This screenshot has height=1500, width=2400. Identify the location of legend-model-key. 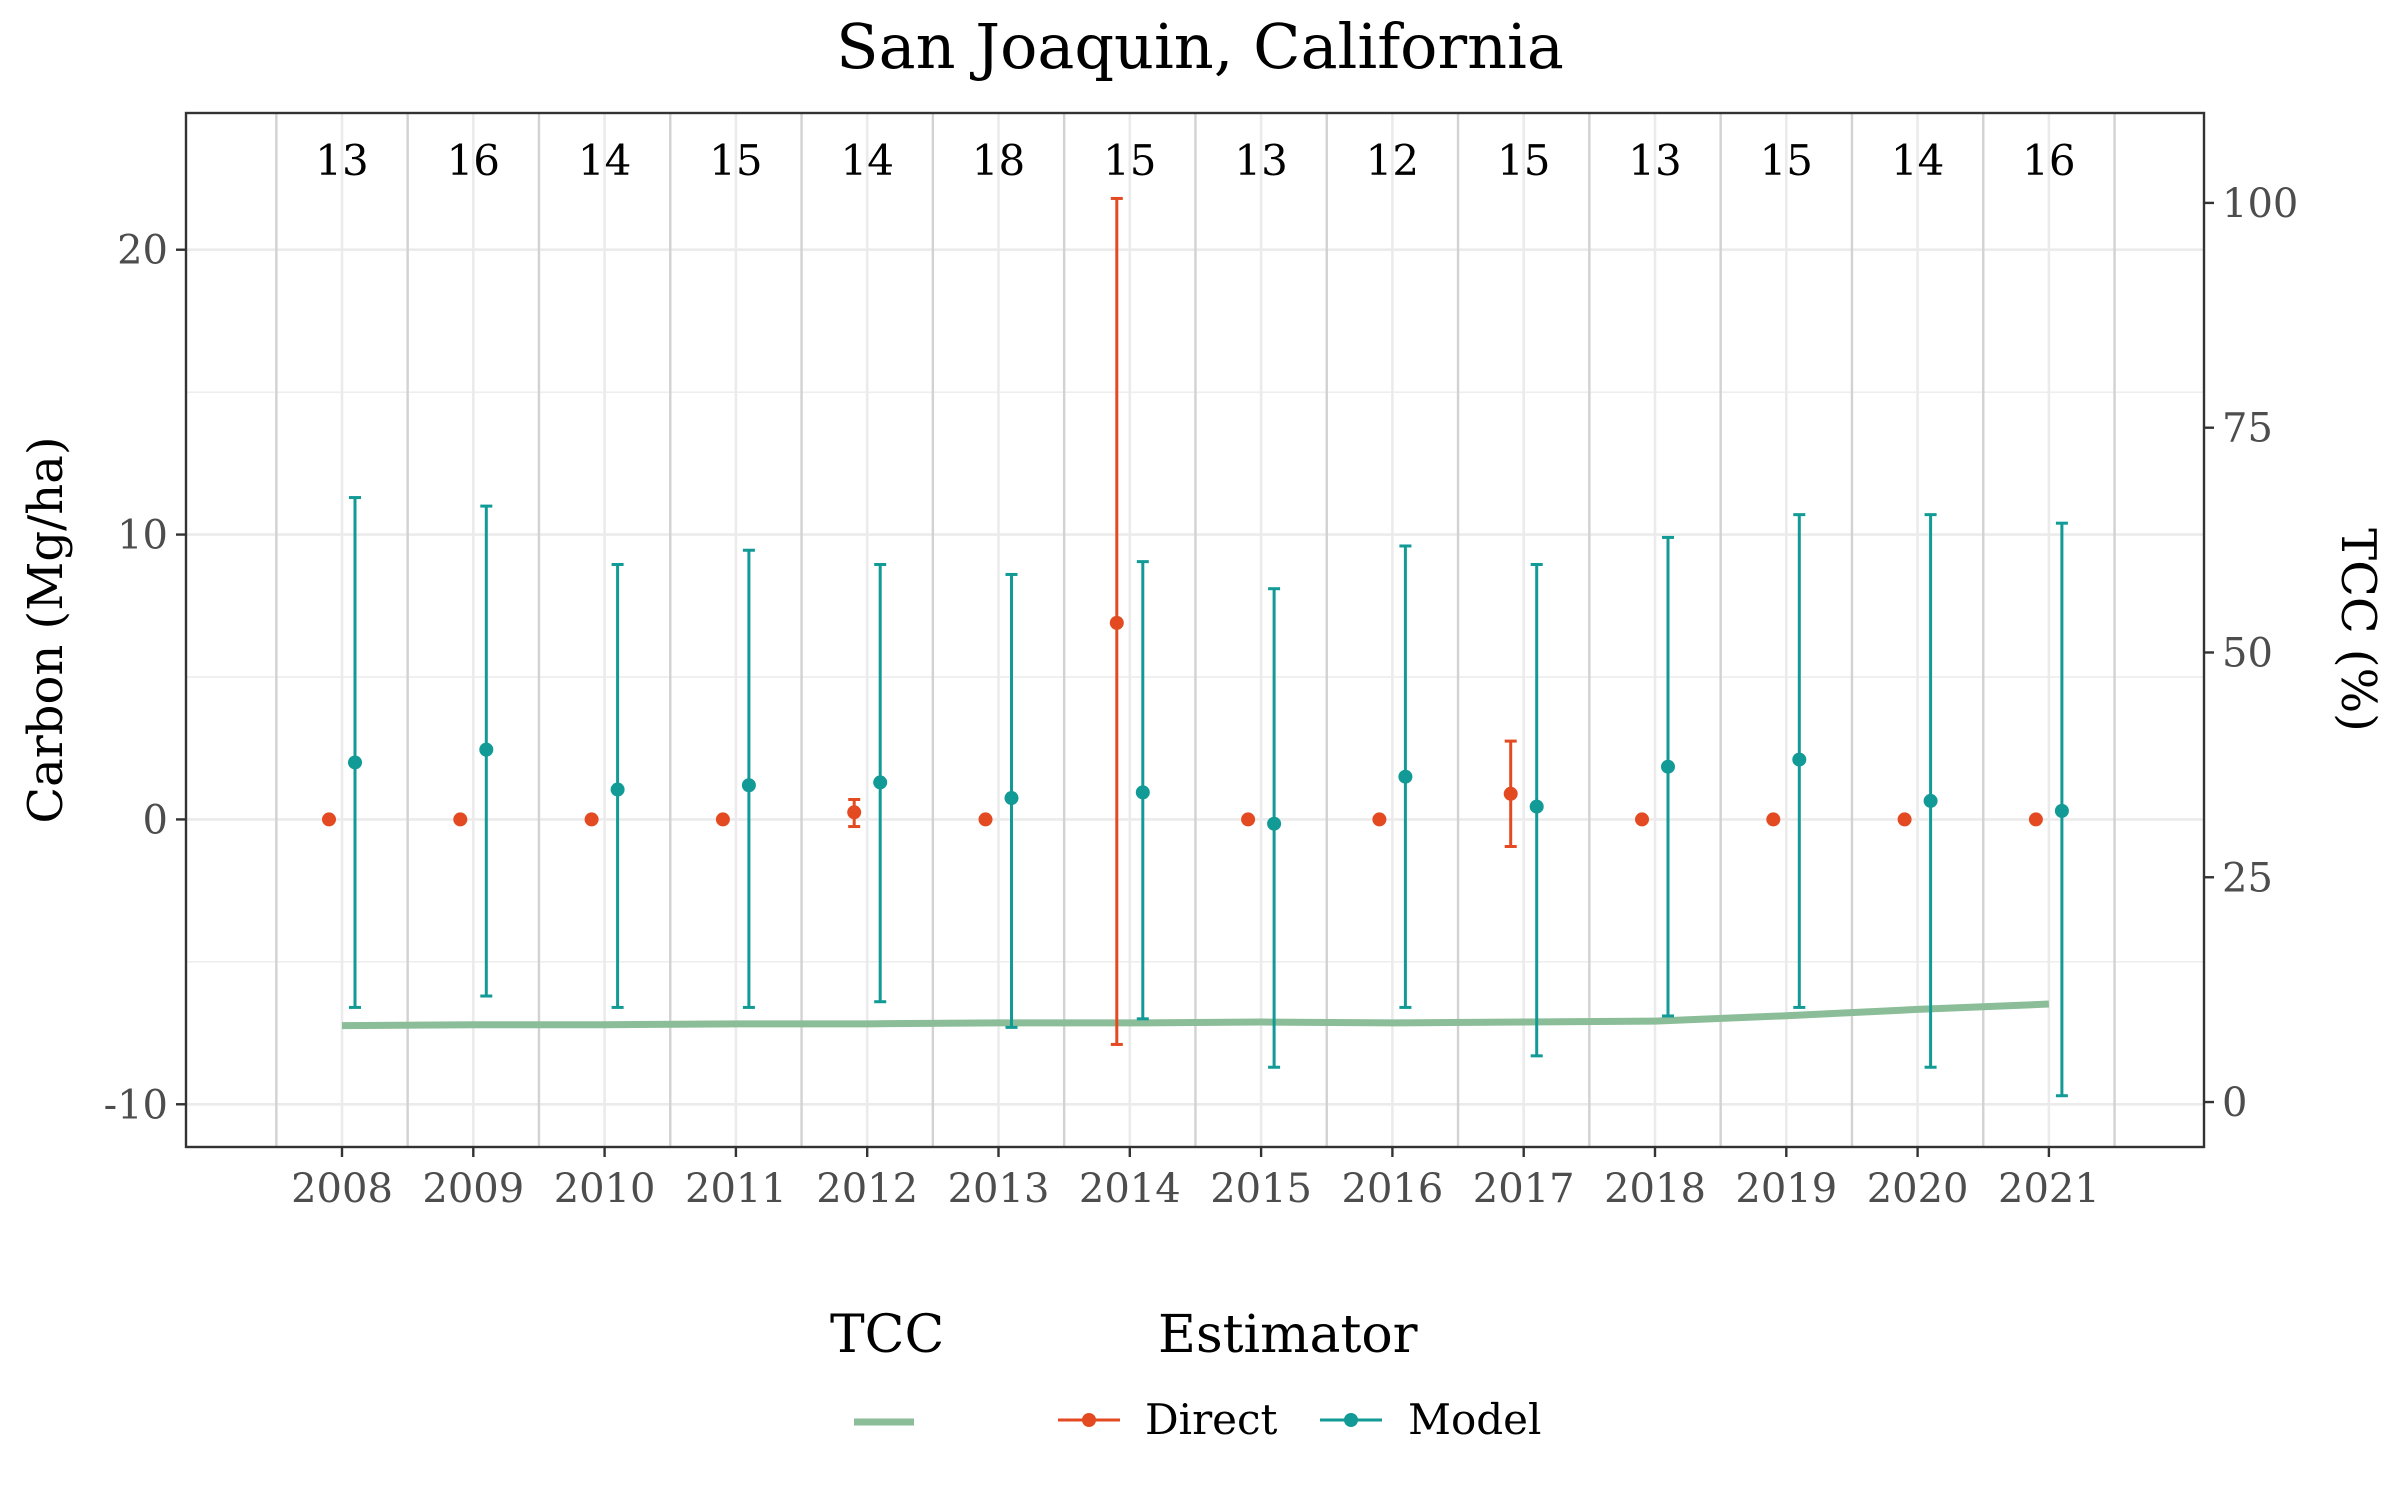
(1351, 1420).